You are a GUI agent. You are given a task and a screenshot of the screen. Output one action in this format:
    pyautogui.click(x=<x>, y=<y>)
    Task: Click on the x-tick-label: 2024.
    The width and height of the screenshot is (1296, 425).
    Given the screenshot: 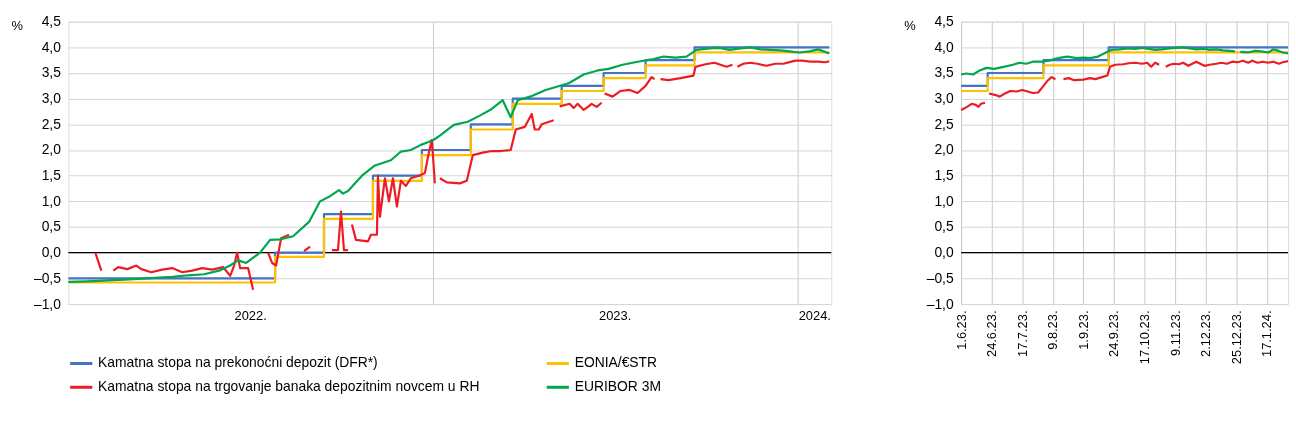 What is the action you would take?
    pyautogui.click(x=814, y=316)
    